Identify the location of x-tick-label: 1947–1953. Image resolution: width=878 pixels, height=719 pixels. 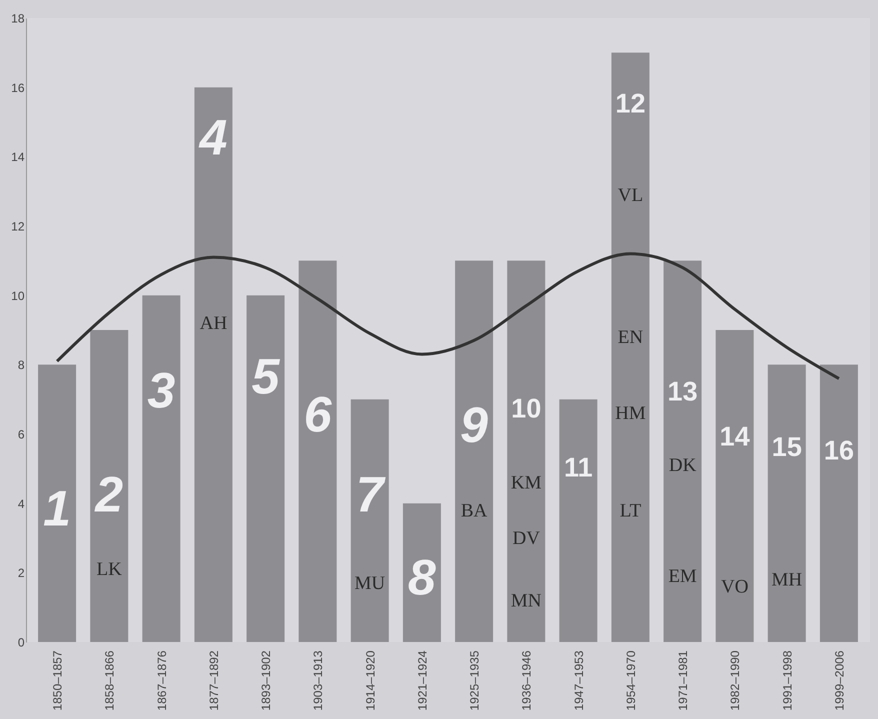
(579, 680).